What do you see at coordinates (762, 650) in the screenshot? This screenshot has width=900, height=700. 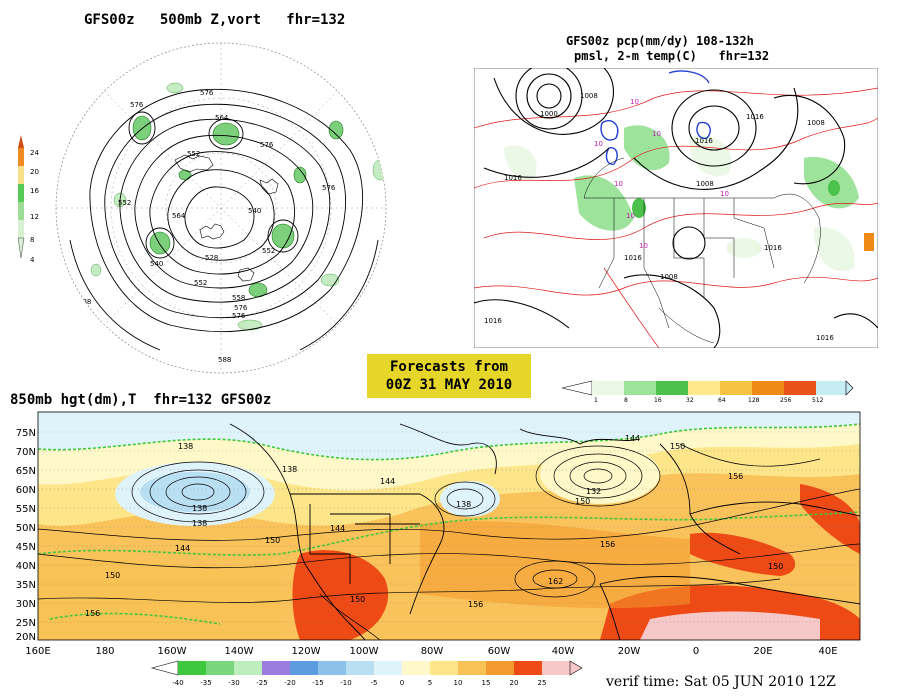 I see `lon-label: 20E` at bounding box center [762, 650].